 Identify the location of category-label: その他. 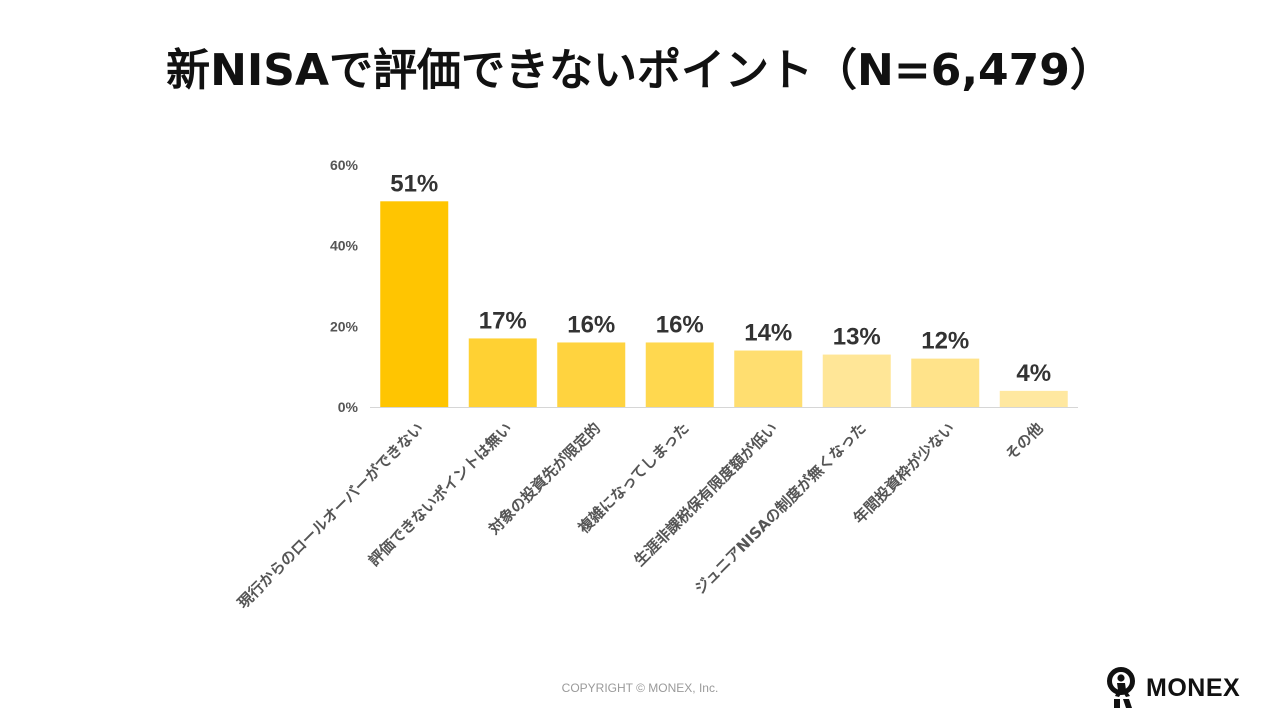
(1024, 441).